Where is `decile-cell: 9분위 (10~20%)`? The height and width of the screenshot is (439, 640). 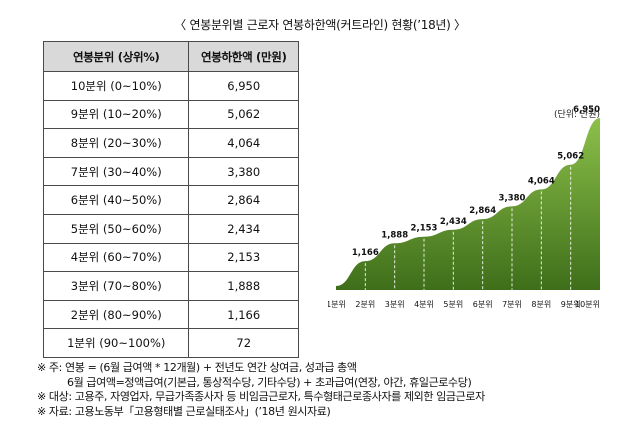
decile-cell: 9분위 (10~20%) is located at coordinates (116, 114).